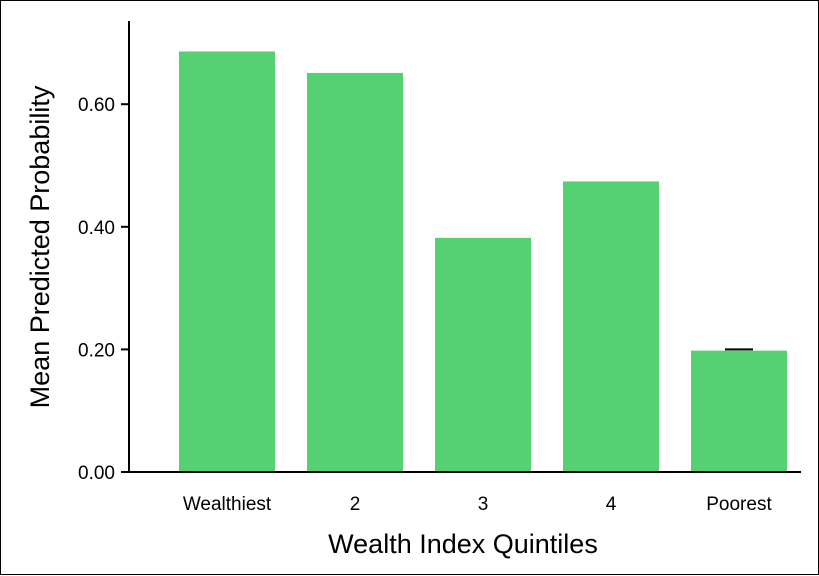 This screenshot has width=819, height=576. What do you see at coordinates (463, 544) in the screenshot?
I see `x-axis-title: Wealth Index Quintiles` at bounding box center [463, 544].